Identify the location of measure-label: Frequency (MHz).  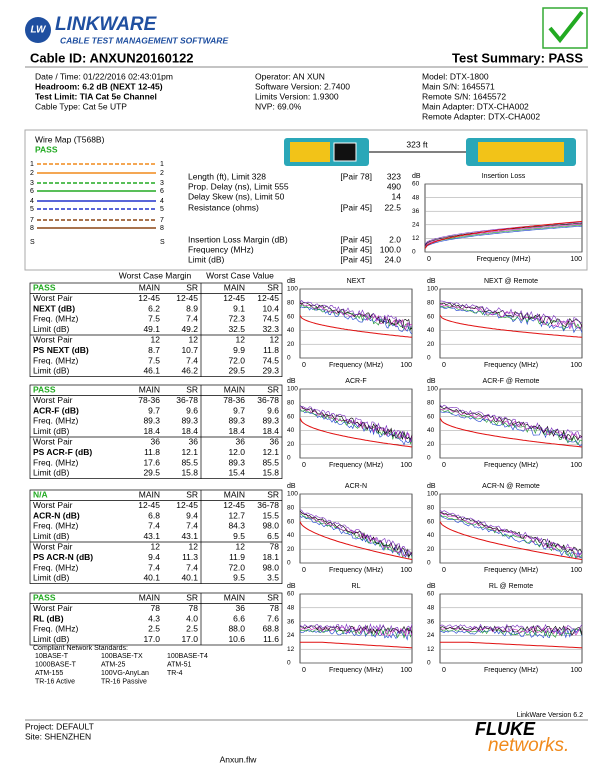
(221, 249).